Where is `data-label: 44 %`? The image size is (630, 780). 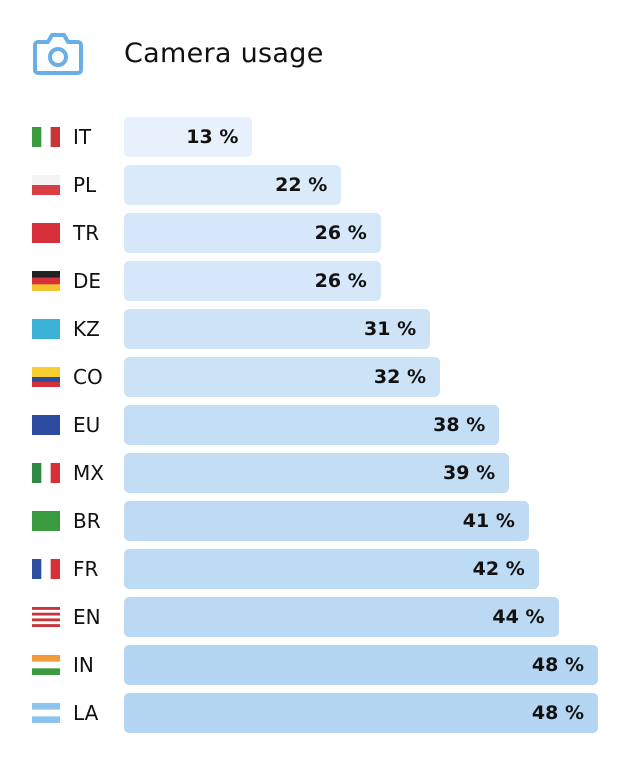
data-label: 44 % is located at coordinates (518, 617).